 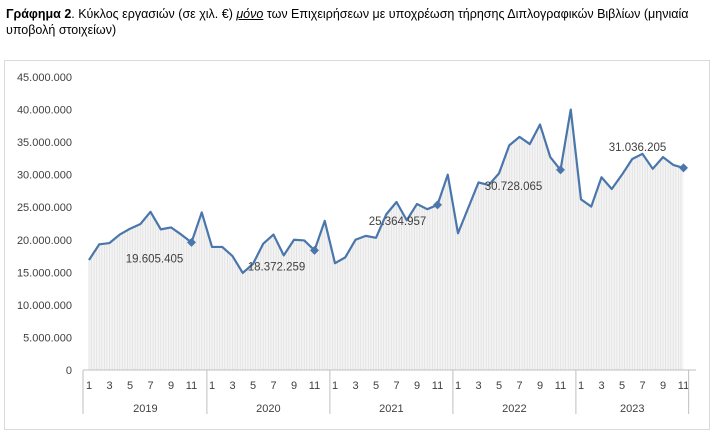 I want to click on year-label: 2020, so click(x=268, y=409).